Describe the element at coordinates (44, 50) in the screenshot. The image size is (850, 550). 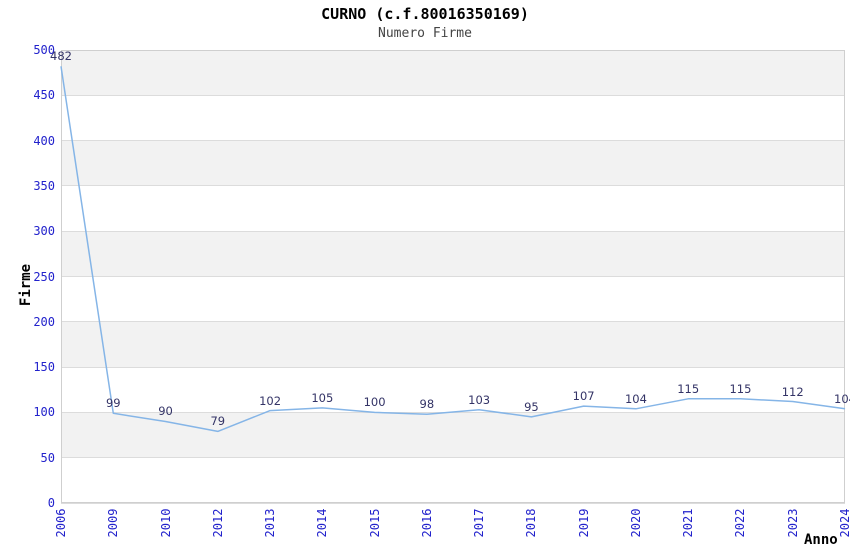
I see `y-tick-label: 500` at that location.